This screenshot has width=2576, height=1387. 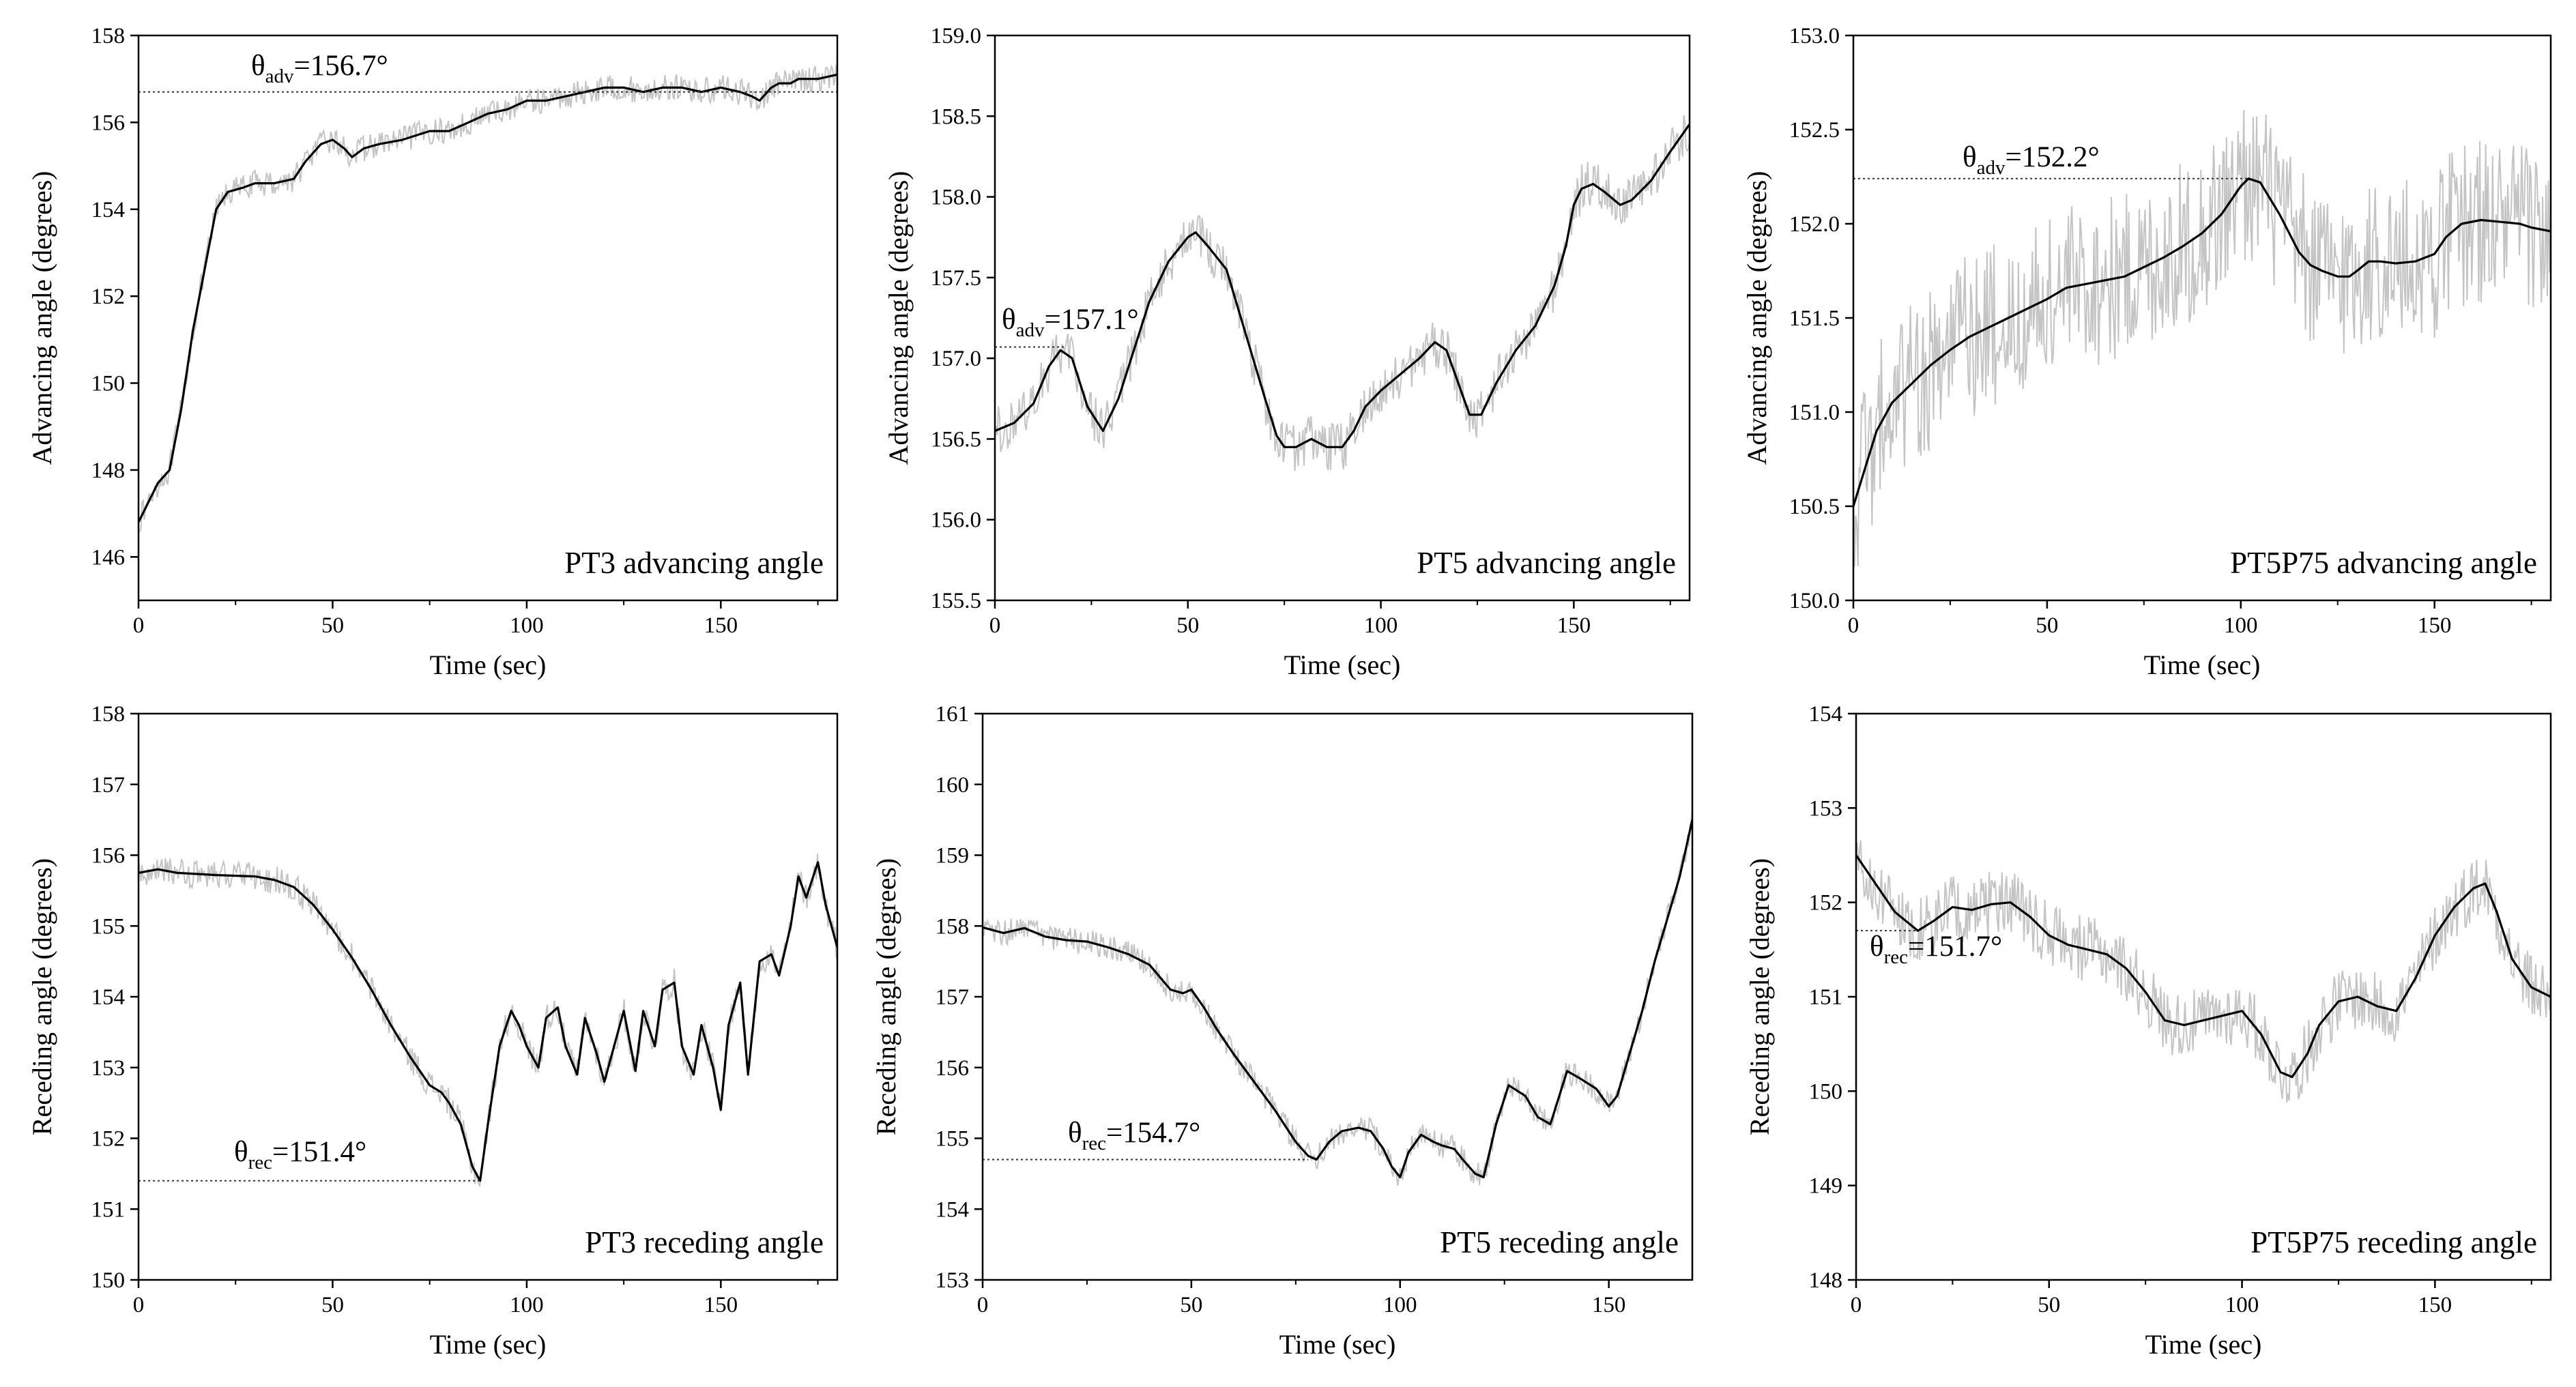 I want to click on annotation-label: θadv=152.2°, so click(x=2031, y=160).